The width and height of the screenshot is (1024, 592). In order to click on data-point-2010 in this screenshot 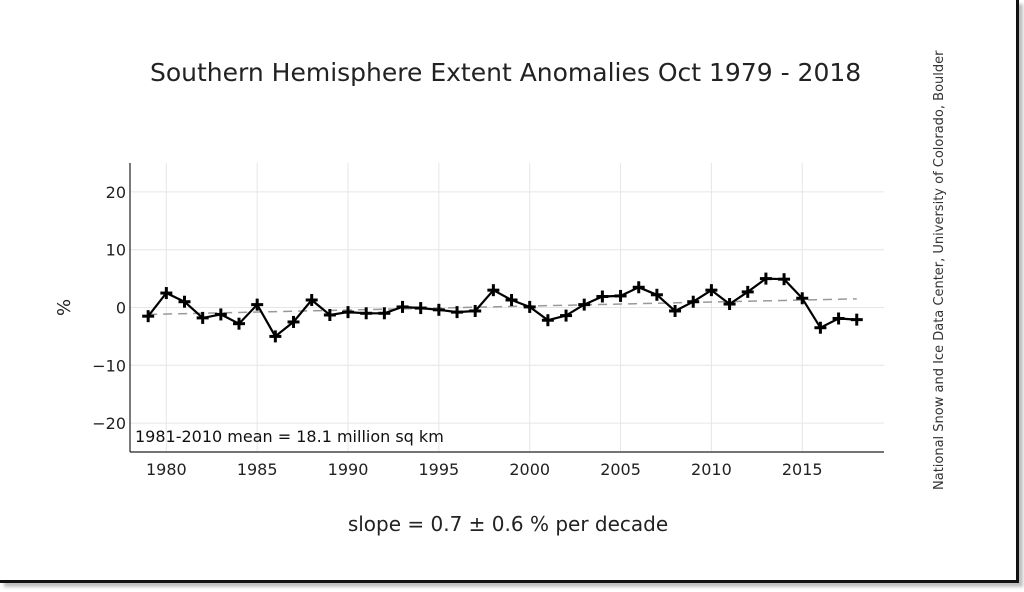, I will do `click(711, 290)`.